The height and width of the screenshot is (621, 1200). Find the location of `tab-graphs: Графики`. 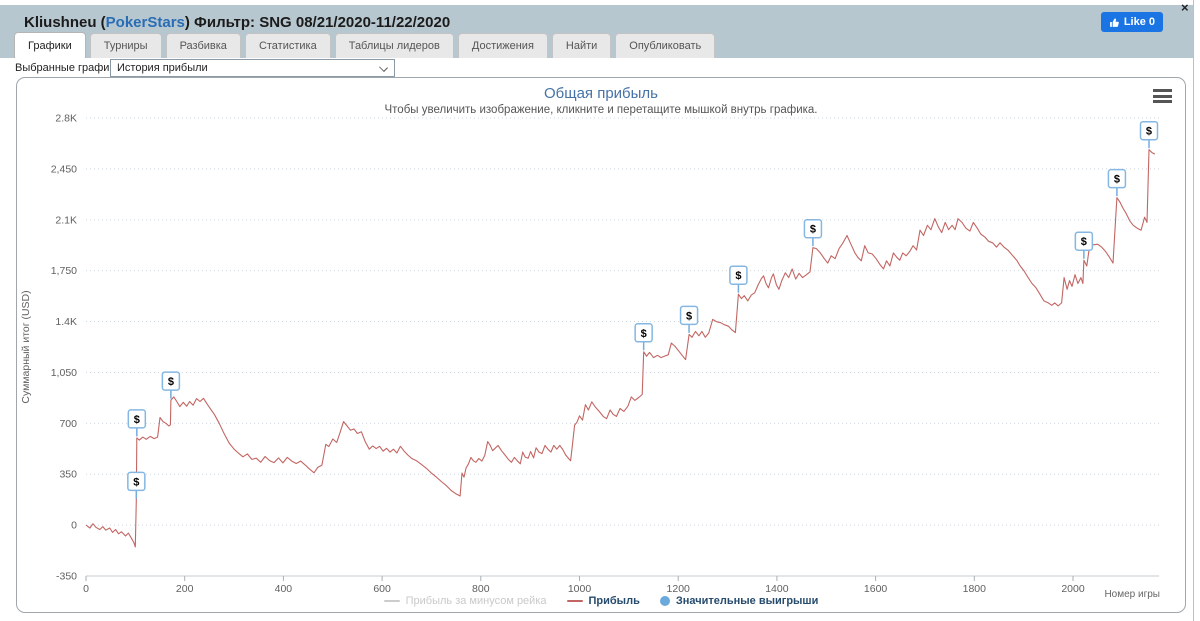

tab-graphs: Графики is located at coordinates (50, 45).